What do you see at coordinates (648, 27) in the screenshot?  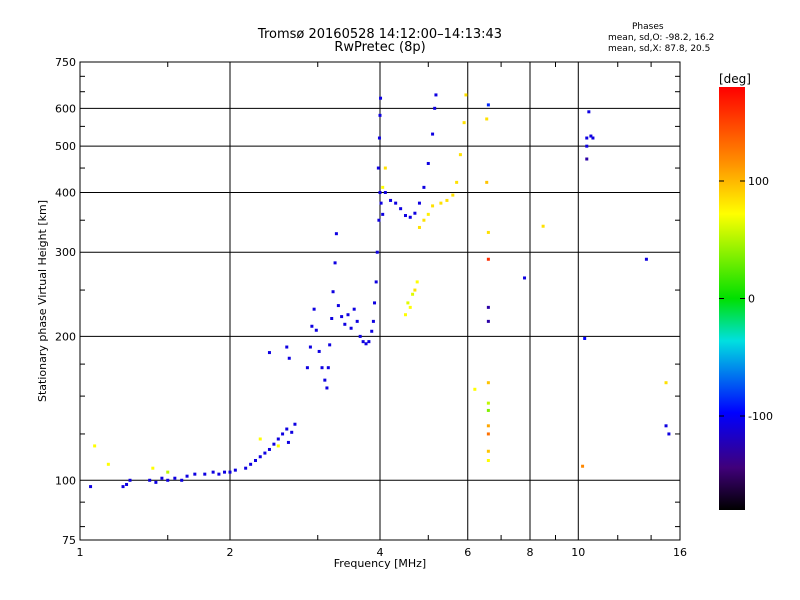 I see `phases-heading: Phases` at bounding box center [648, 27].